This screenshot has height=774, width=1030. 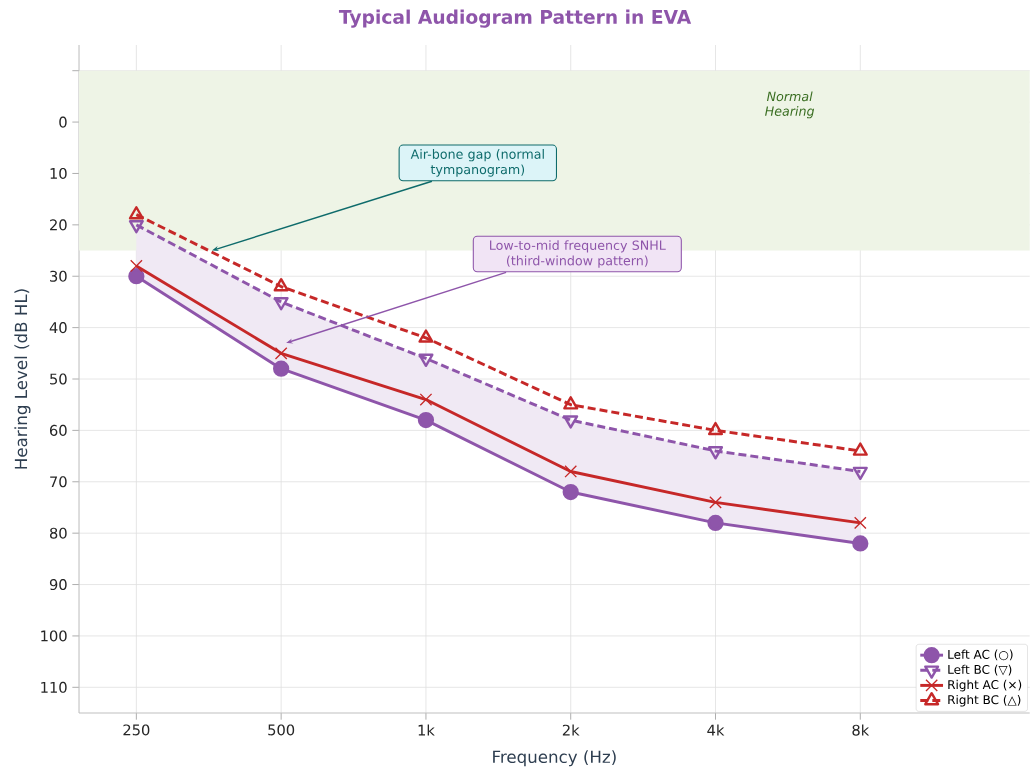 I want to click on legend-label: Left BC (▽), so click(x=980, y=670).